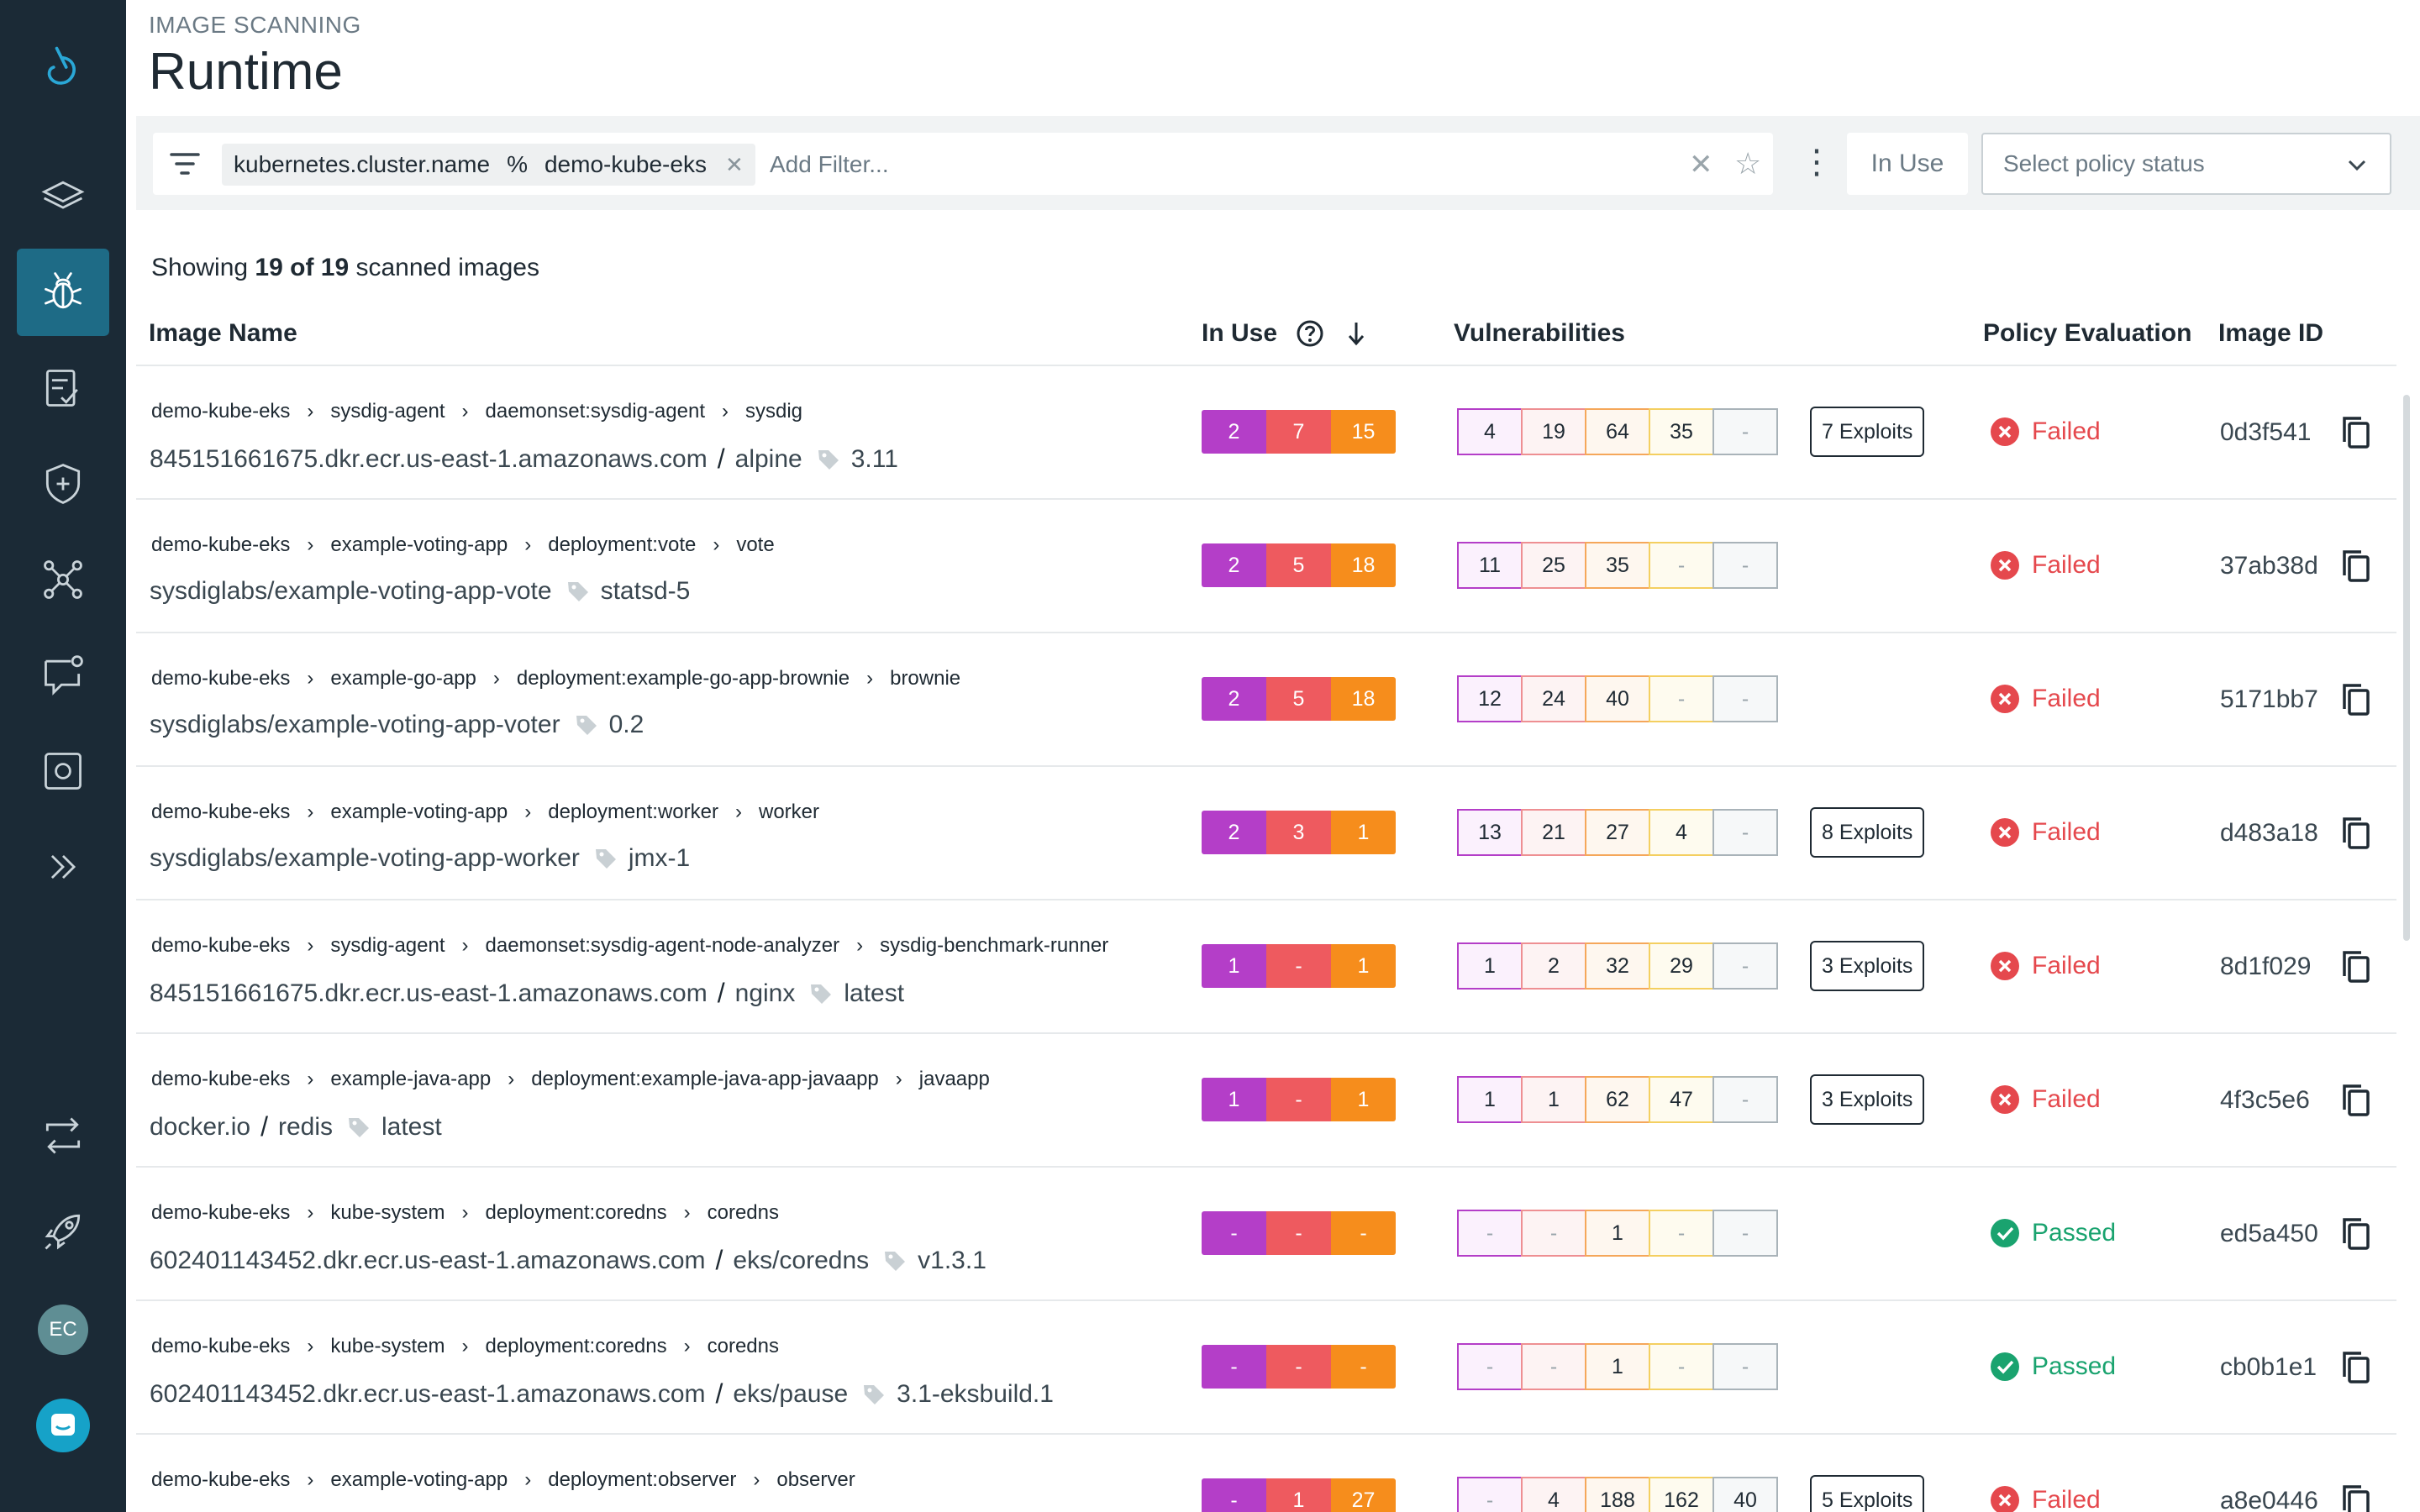 Image resolution: width=2420 pixels, height=1512 pixels. What do you see at coordinates (1867, 1099) in the screenshot?
I see `exploits-badge: 3 Exploits` at bounding box center [1867, 1099].